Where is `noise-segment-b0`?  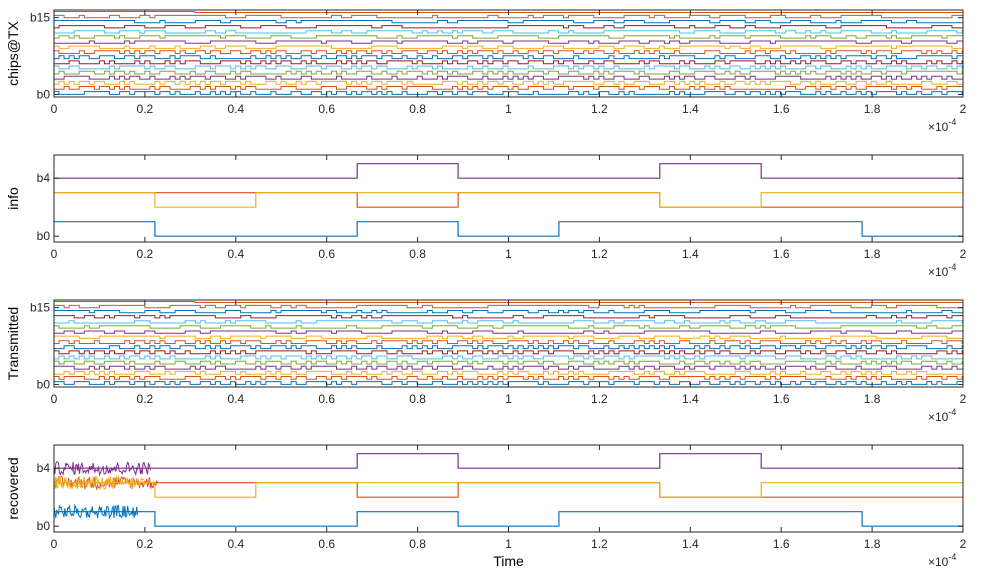 noise-segment-b0 is located at coordinates (96, 511).